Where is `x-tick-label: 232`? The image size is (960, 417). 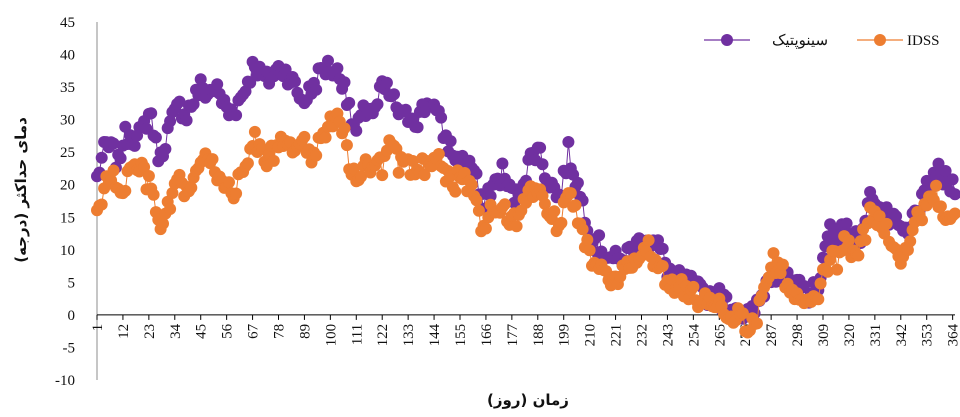 x-tick-label: 232 is located at coordinates (643, 335).